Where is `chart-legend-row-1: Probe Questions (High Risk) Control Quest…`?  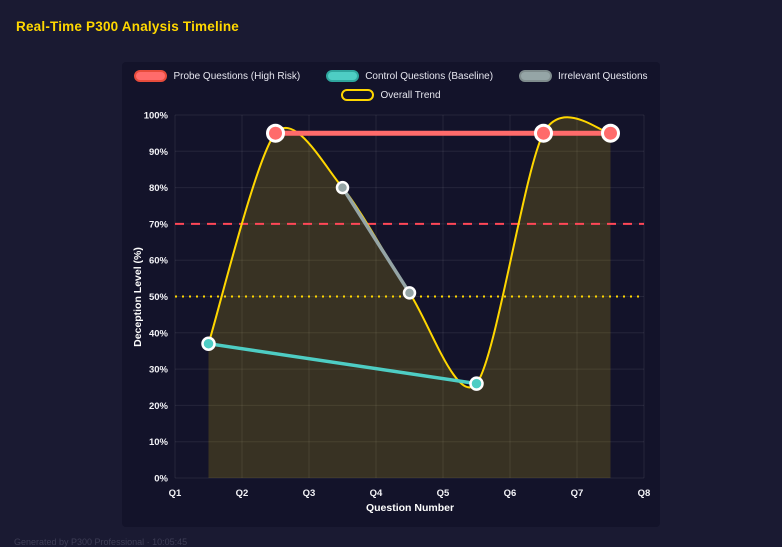
chart-legend-row-1: Probe Questions (High Risk) Control Quest… is located at coordinates (391, 76).